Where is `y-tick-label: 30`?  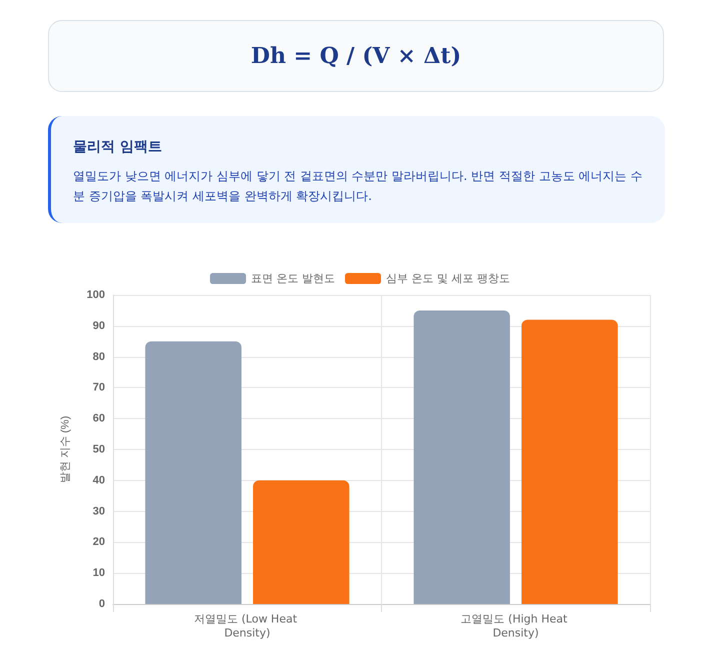
y-tick-label: 30 is located at coordinates (98, 511).